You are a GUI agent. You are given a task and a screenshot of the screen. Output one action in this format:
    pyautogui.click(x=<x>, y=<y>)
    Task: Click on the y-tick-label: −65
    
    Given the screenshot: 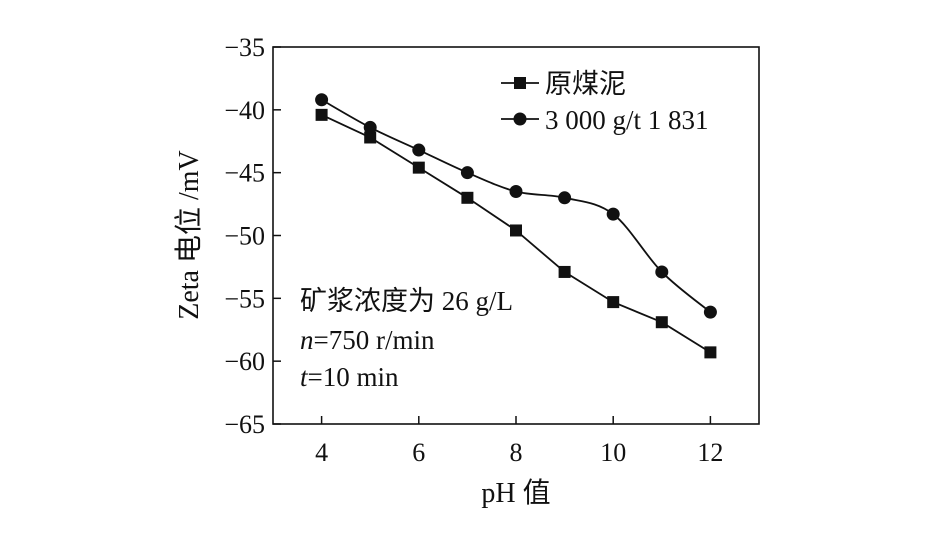 What is the action you would take?
    pyautogui.click(x=244, y=424)
    